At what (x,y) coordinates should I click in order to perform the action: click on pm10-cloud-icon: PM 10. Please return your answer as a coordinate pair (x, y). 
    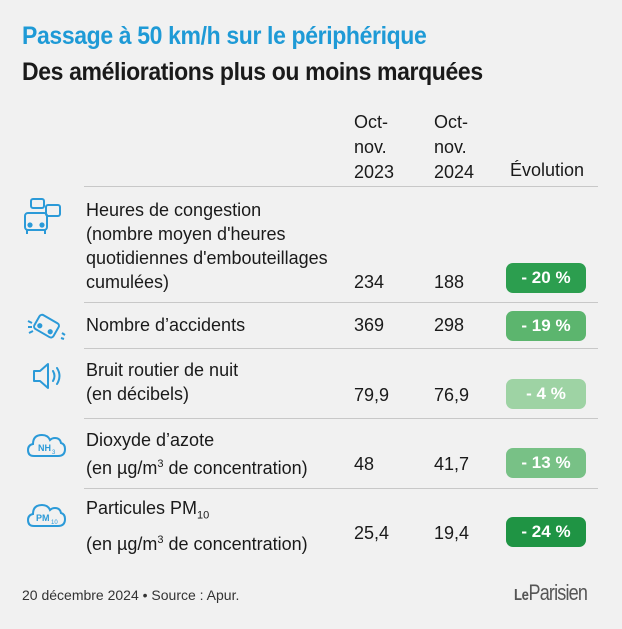
    Looking at the image, I should click on (46, 515).